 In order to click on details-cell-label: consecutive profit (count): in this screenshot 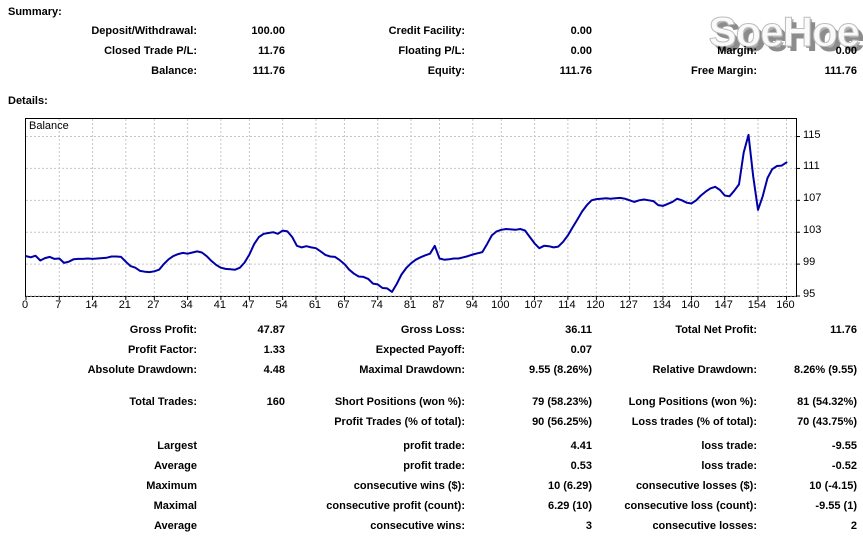, I will do `click(395, 506)`.